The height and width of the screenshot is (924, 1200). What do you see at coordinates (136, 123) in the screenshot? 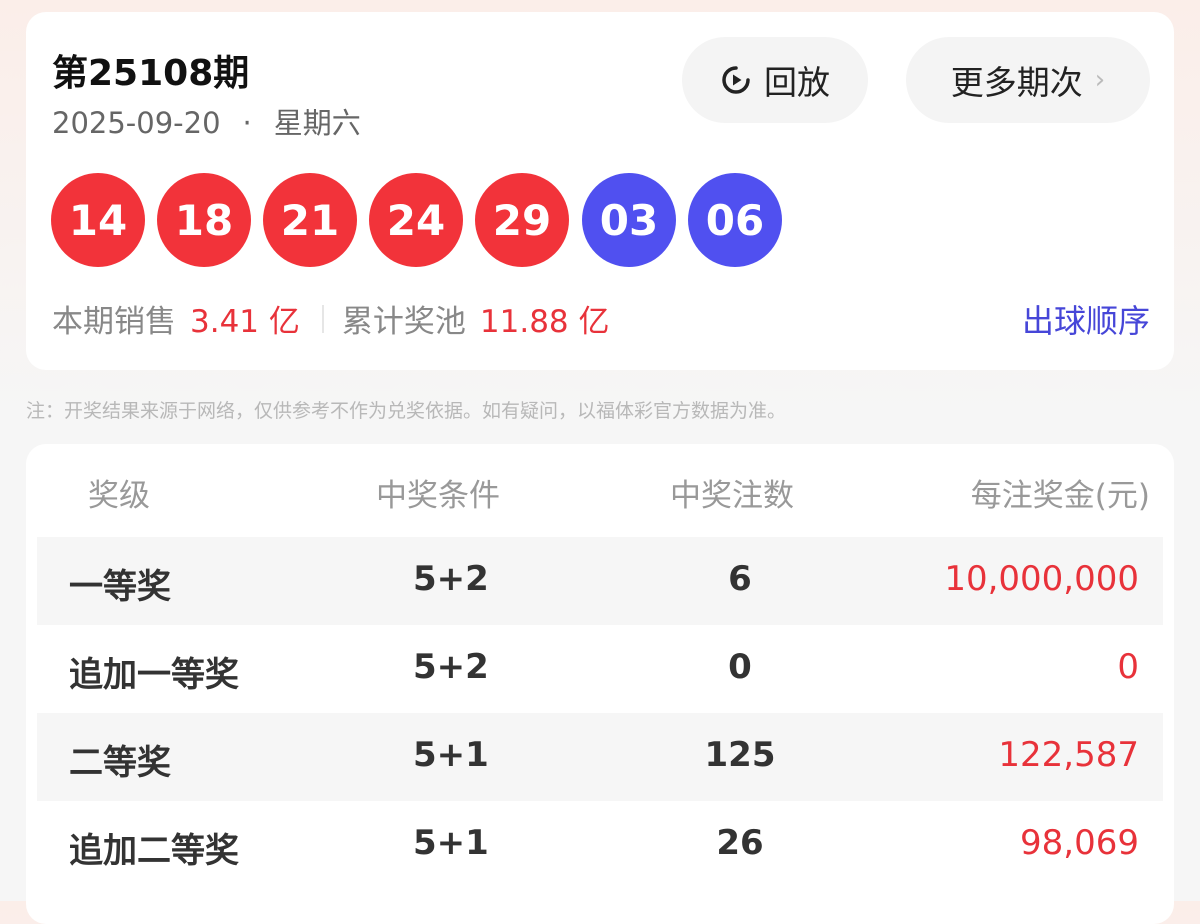
I see `date: 2025-09-20` at bounding box center [136, 123].